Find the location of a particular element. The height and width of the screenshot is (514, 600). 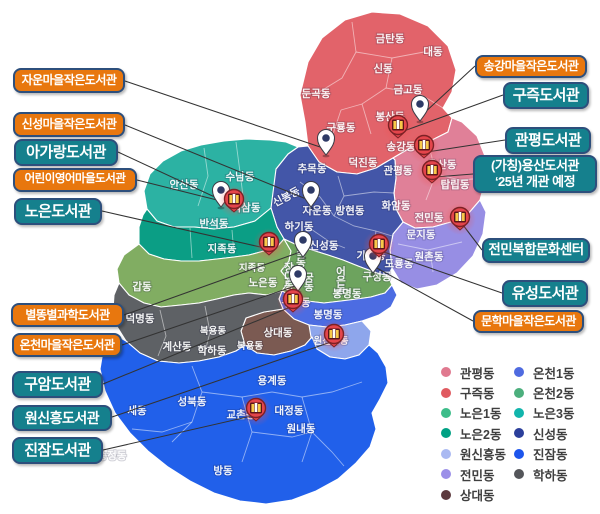

dong-label-탑립동: 탑립동 is located at coordinates (455, 184).